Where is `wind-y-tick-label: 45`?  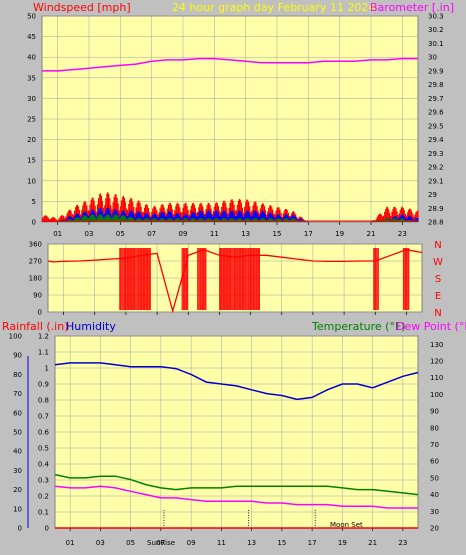 wind-y-tick-label: 45 is located at coordinates (31, 37).